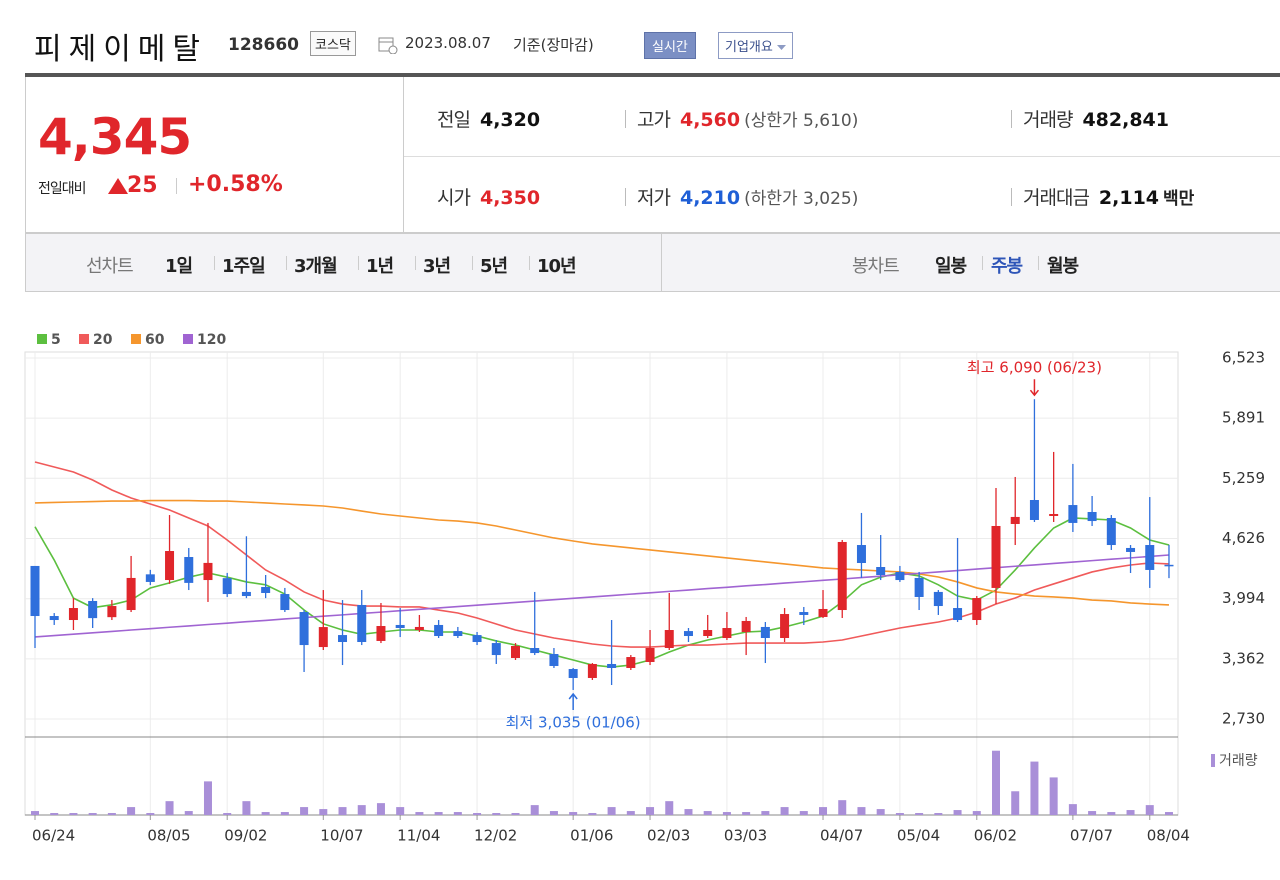 This screenshot has height=880, width=1280. Describe the element at coordinates (670, 45) in the screenshot. I see `realtime-button: 실시간` at that location.